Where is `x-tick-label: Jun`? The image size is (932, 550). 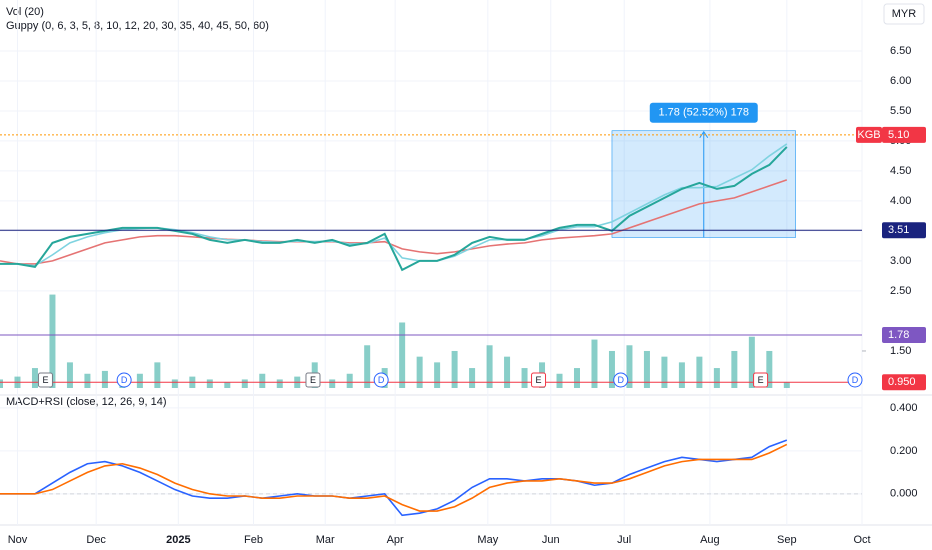
x-tick-label: Jun is located at coordinates (551, 540).